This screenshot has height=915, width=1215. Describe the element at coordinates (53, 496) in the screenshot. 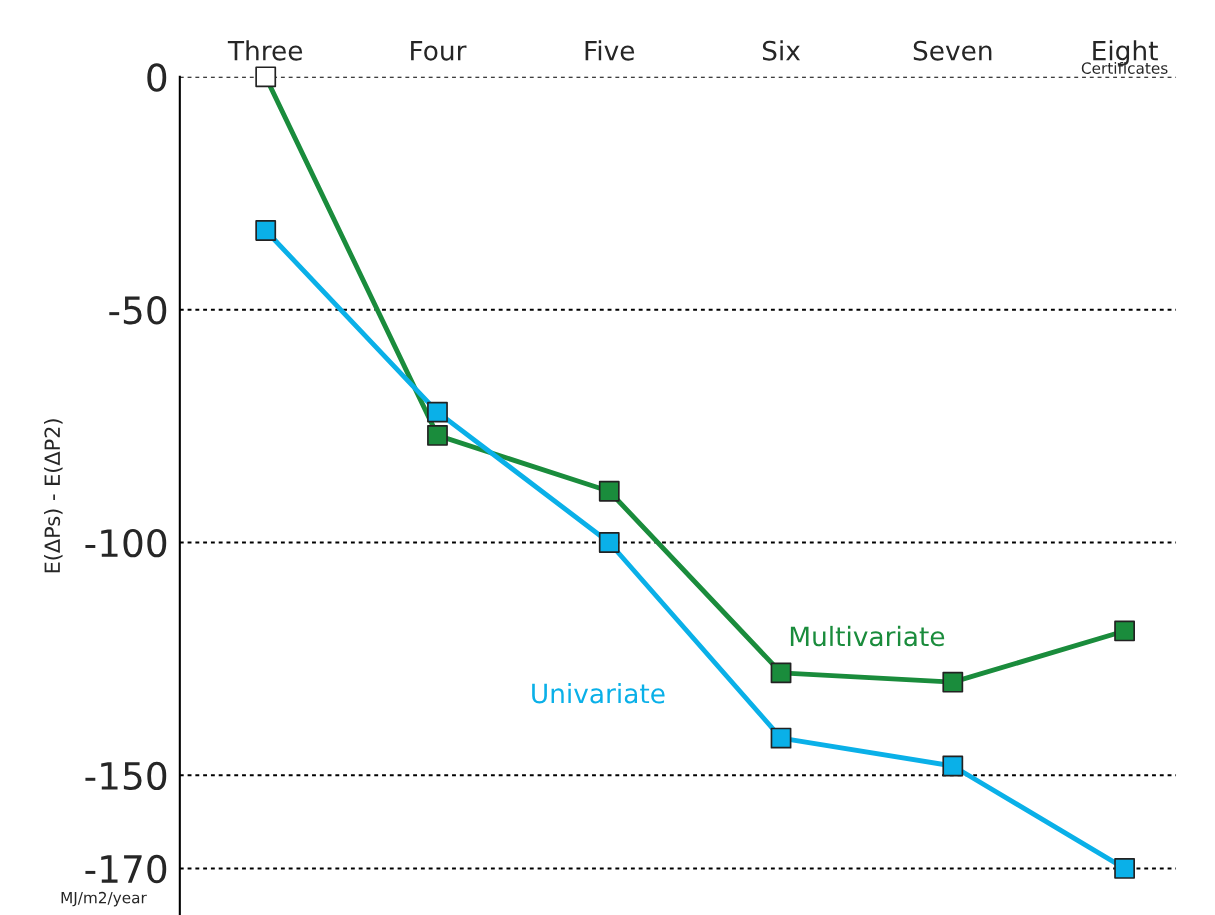

I see `y-axis-title: E(ΔPs) - E(ΔP2)` at that location.